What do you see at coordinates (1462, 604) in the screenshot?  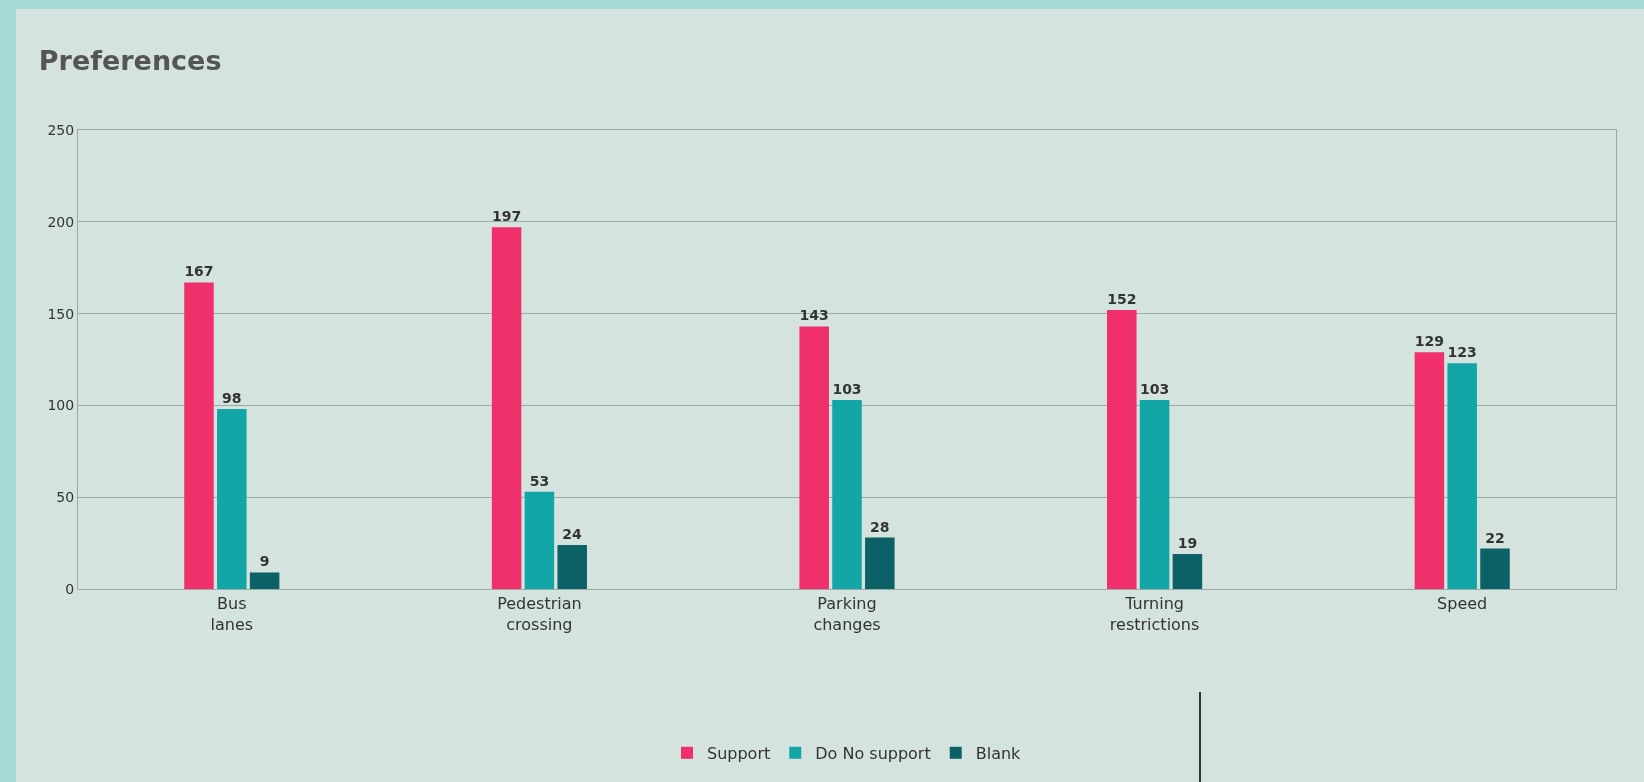 I see `x-tick-label: Speed` at bounding box center [1462, 604].